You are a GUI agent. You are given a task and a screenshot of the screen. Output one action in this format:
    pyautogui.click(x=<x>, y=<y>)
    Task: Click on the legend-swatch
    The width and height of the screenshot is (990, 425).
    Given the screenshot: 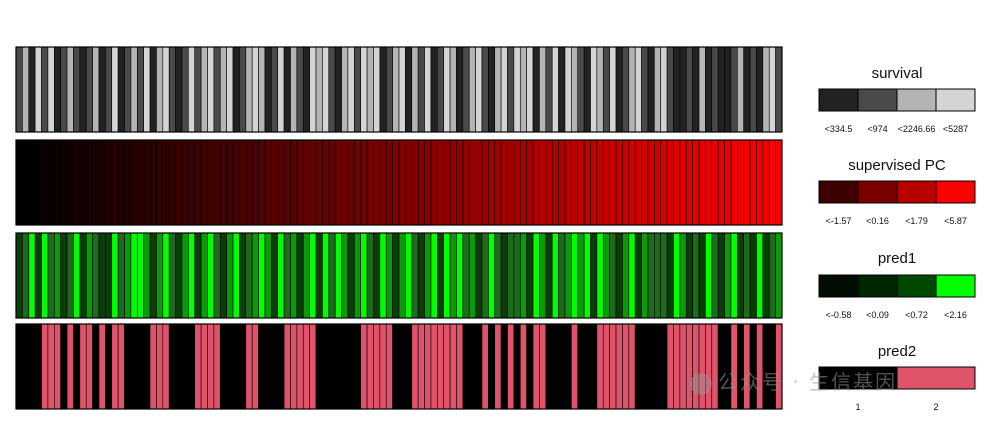 What is the action you would take?
    pyautogui.click(x=916, y=192)
    